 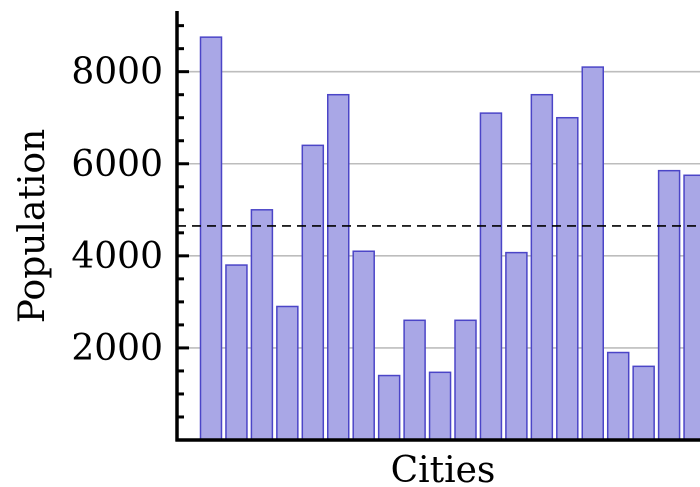 What do you see at coordinates (117, 72) in the screenshot?
I see `y-tick-label-8000: 8000` at bounding box center [117, 72].